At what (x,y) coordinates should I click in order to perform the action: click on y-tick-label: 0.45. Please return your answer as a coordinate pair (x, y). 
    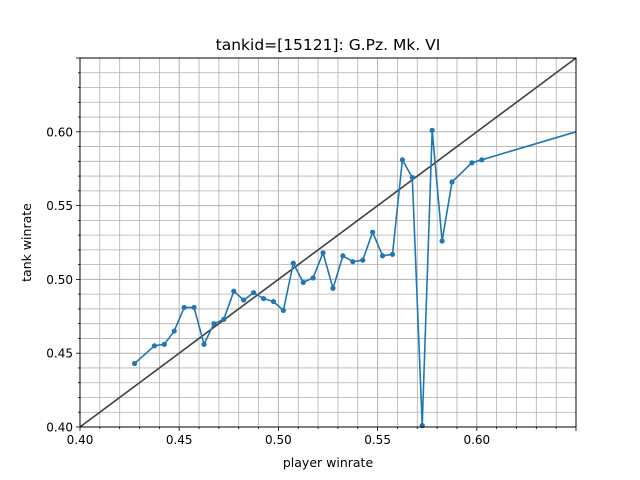
    Looking at the image, I should click on (59, 354).